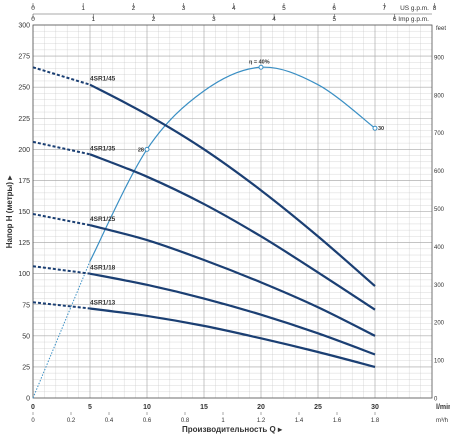 Image resolution: width=450 pixels, height=437 pixels. Describe the element at coordinates (33, 407) in the screenshot. I see `x-tick-label: 0` at that location.